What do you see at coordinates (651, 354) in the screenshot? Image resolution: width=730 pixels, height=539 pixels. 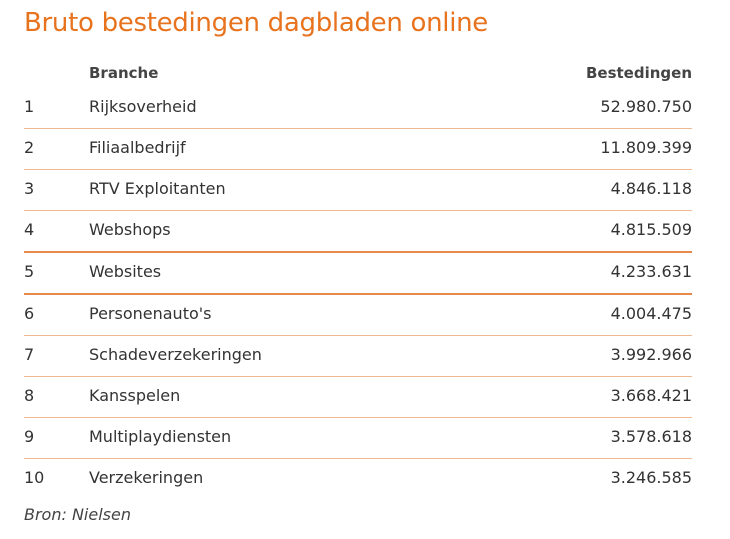 I see `bestedingen-cell: 3.992.966` at bounding box center [651, 354].